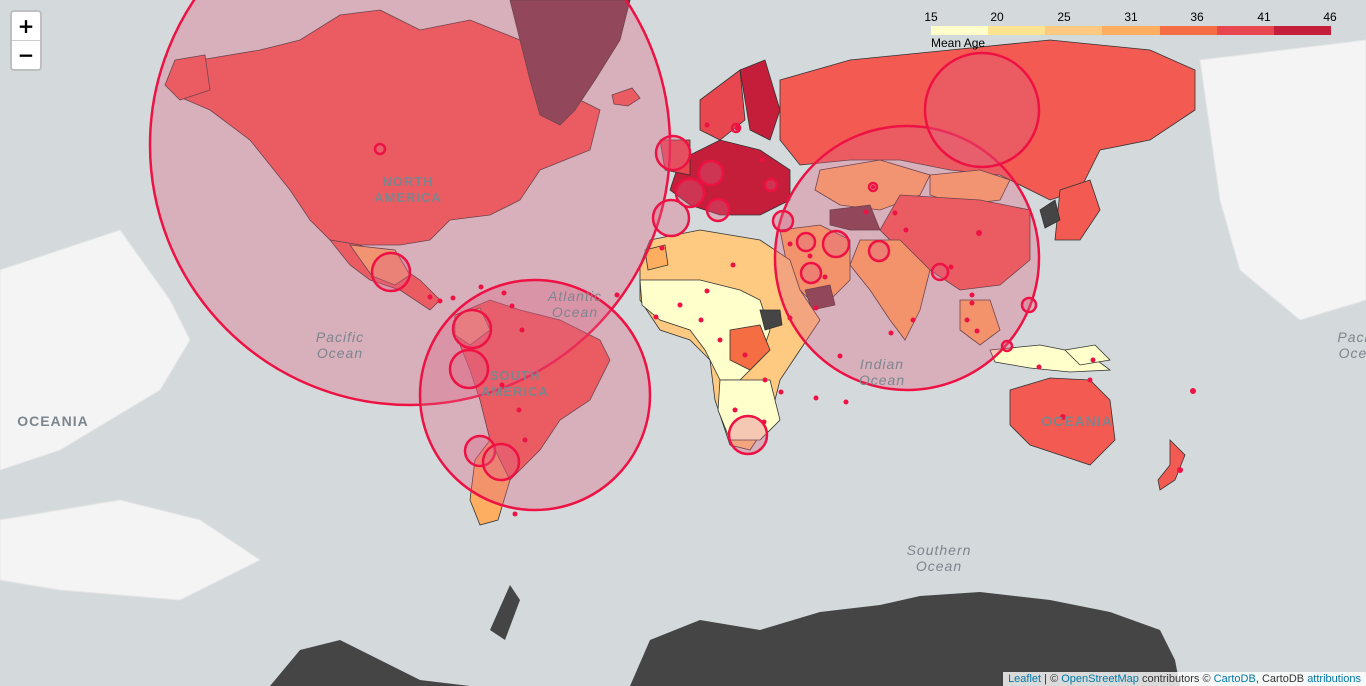 The width and height of the screenshot is (1366, 686). I want to click on bubble-iran, so click(806, 242).